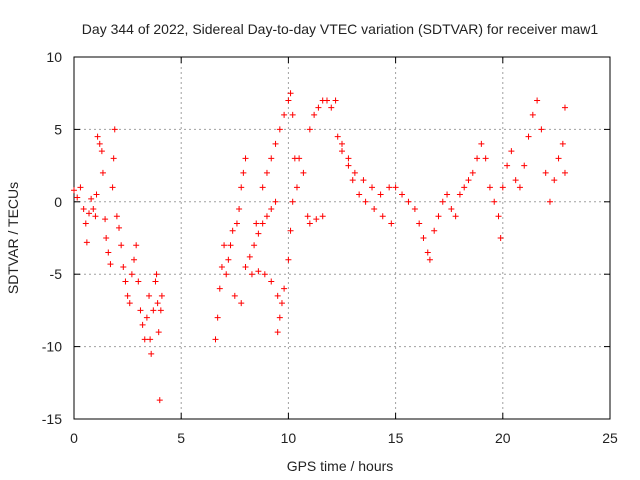 The height and width of the screenshot is (480, 640). Describe the element at coordinates (54, 57) in the screenshot. I see `y-tick-label: 10` at that location.